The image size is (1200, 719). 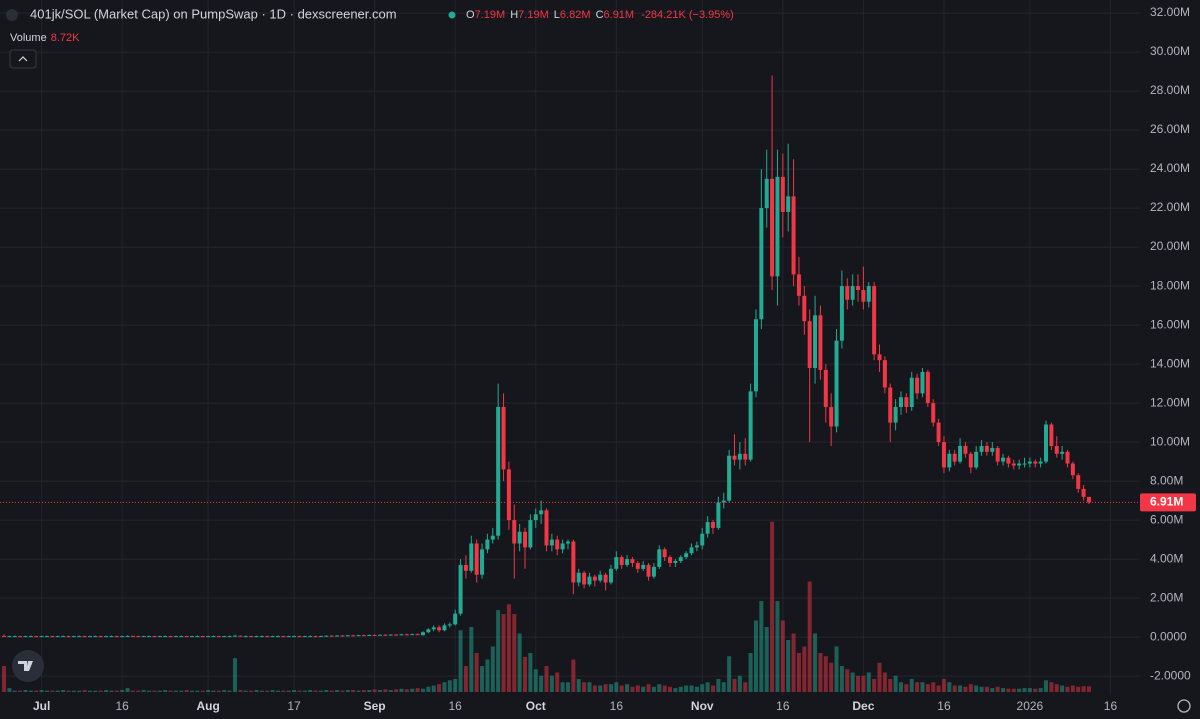 What do you see at coordinates (65, 38) in the screenshot?
I see `volume-value: 8.72K` at bounding box center [65, 38].